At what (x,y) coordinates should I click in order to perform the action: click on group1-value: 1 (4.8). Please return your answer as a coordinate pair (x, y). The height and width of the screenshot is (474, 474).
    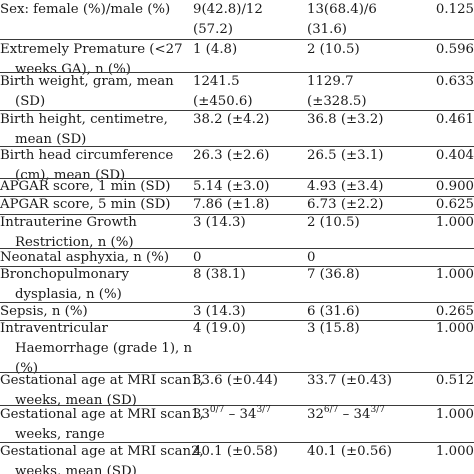
    Looking at the image, I should click on (255, 50).